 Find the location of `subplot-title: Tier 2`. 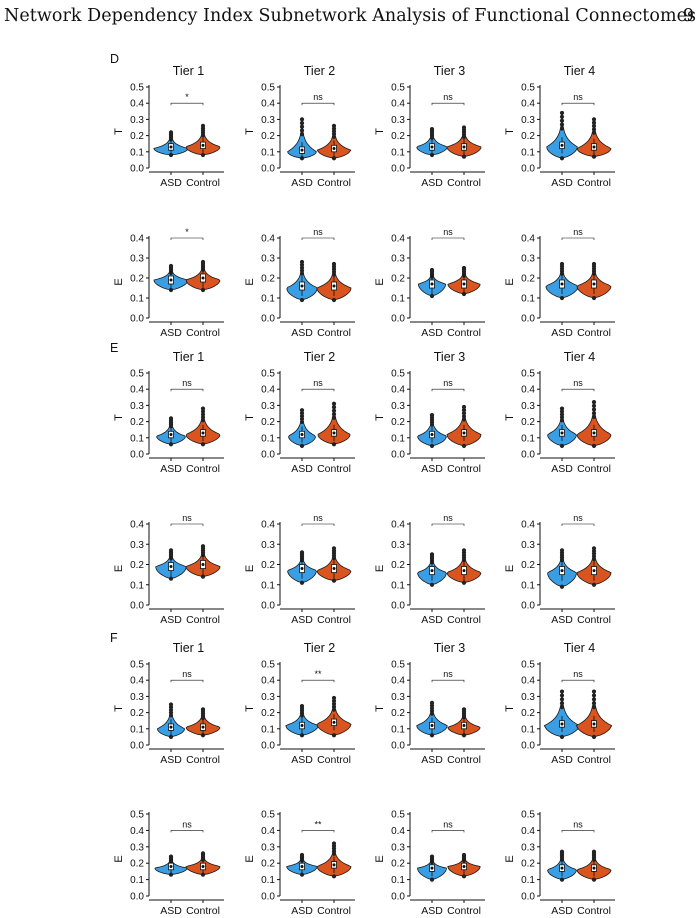

subplot-title: Tier 2 is located at coordinates (320, 71).